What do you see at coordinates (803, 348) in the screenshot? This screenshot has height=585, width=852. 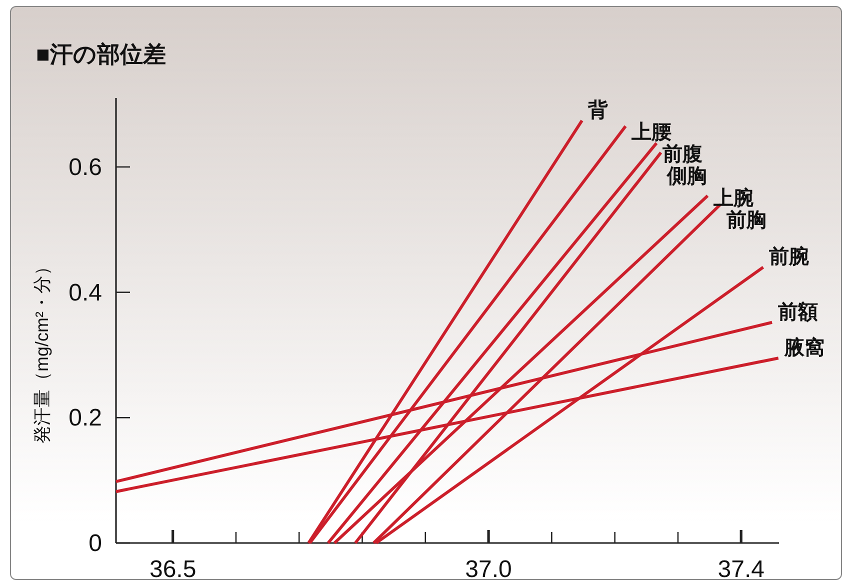 I see `series-label: 腋窩` at bounding box center [803, 348].